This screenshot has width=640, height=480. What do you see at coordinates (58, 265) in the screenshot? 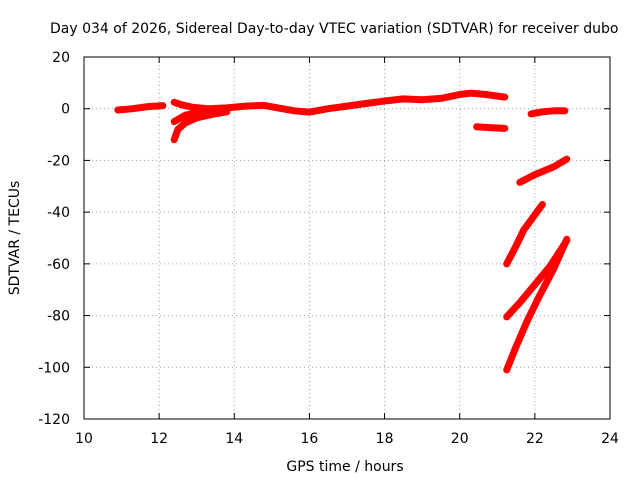
I see `y-tick-label: -60` at bounding box center [58, 265].